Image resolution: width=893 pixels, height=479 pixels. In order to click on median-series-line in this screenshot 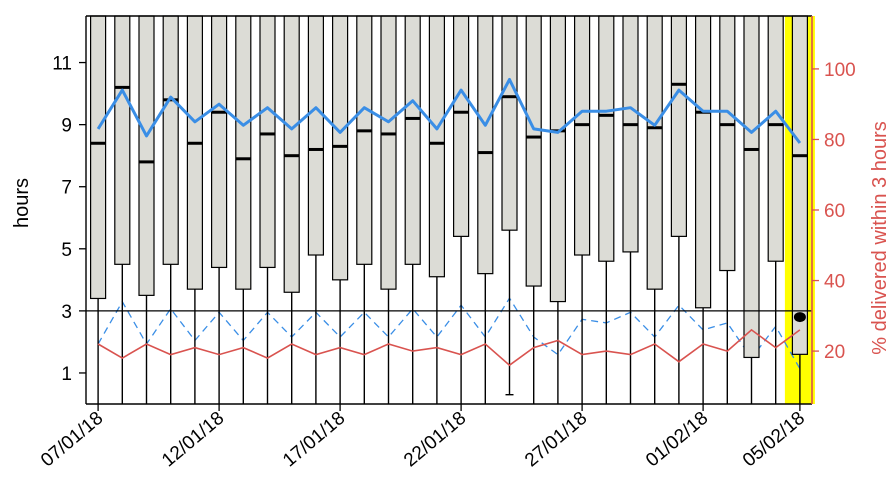, I will do `click(449, 111)`.